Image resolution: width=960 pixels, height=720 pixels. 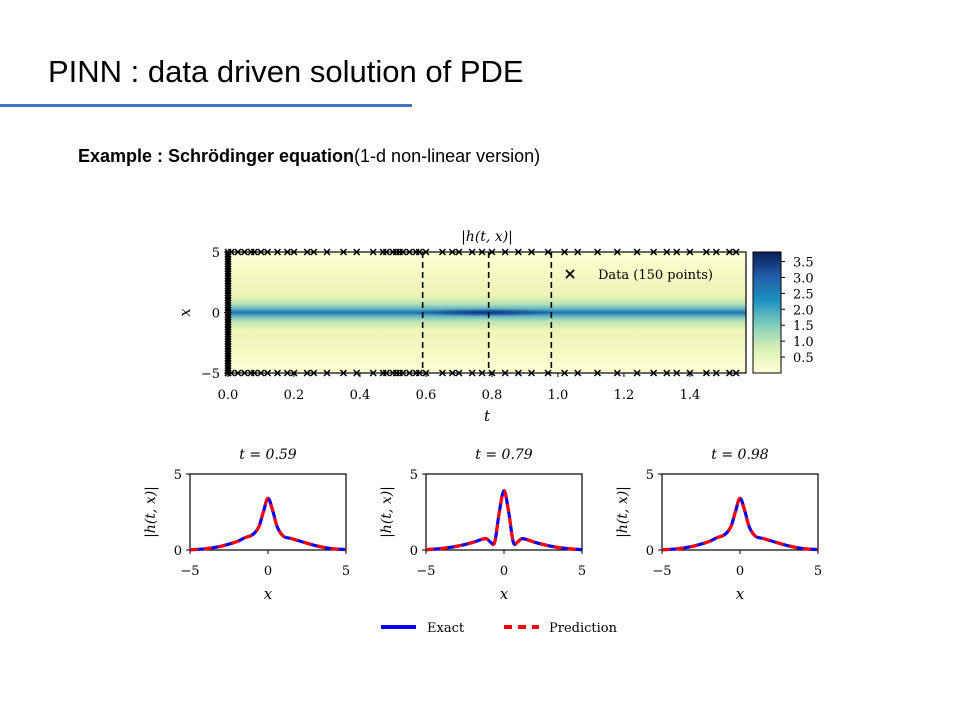 I want to click on legend-data-label: Data (150 points), so click(x=655, y=275).